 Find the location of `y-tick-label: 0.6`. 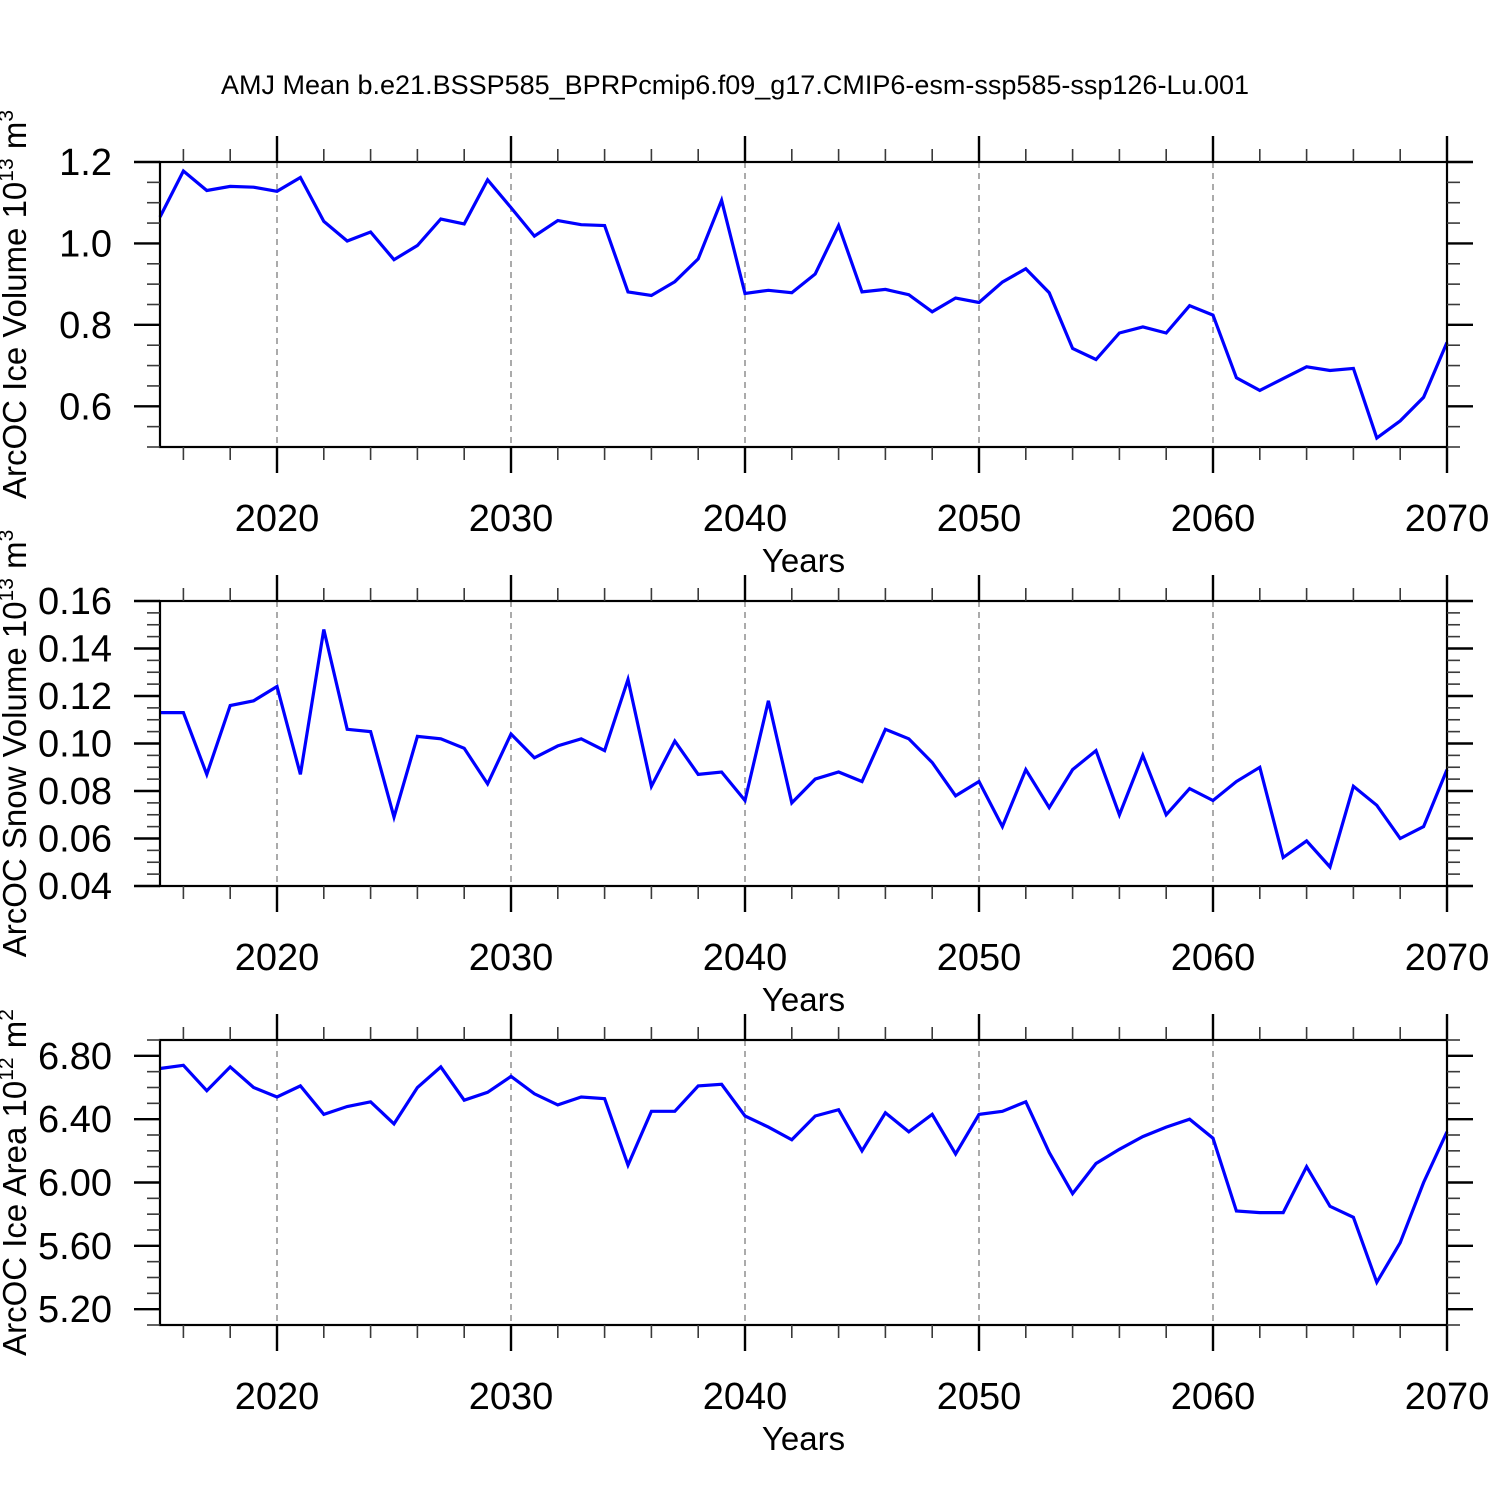

y-tick-label: 0.6 is located at coordinates (85, 407).